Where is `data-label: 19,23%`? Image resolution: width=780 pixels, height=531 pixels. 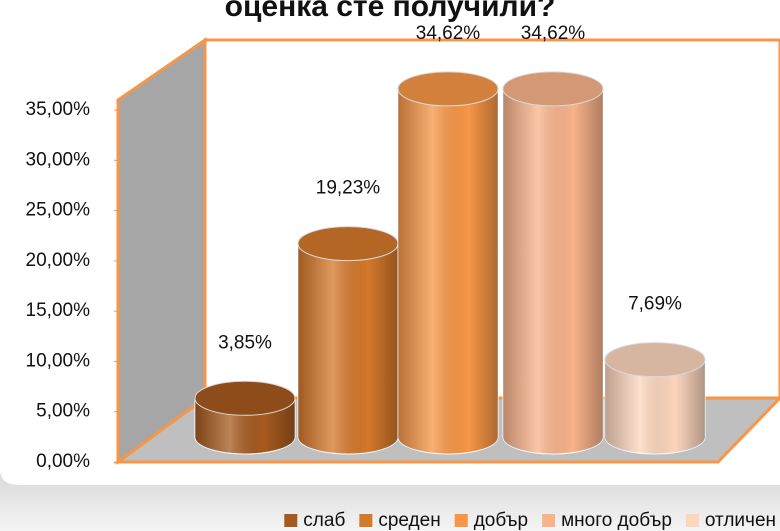
data-label: 19,23% is located at coordinates (348, 188).